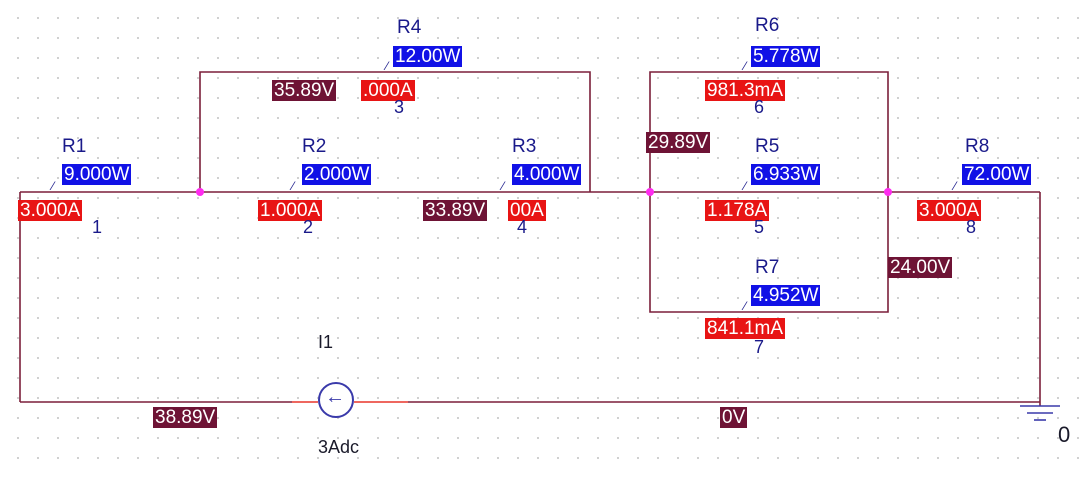 This screenshot has height=477, width=1089. Describe the element at coordinates (290, 210) in the screenshot. I see `r2-current-tag: 1.000A` at that location.